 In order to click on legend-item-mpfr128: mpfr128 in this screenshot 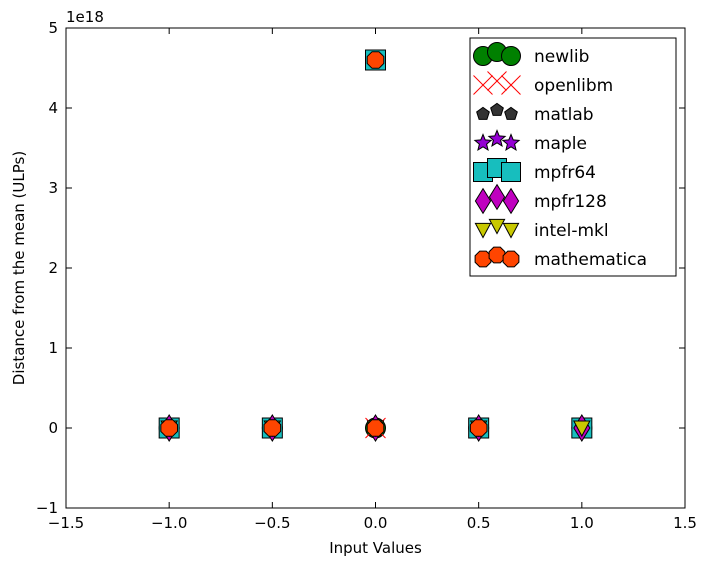, I will do `click(540, 199)`.